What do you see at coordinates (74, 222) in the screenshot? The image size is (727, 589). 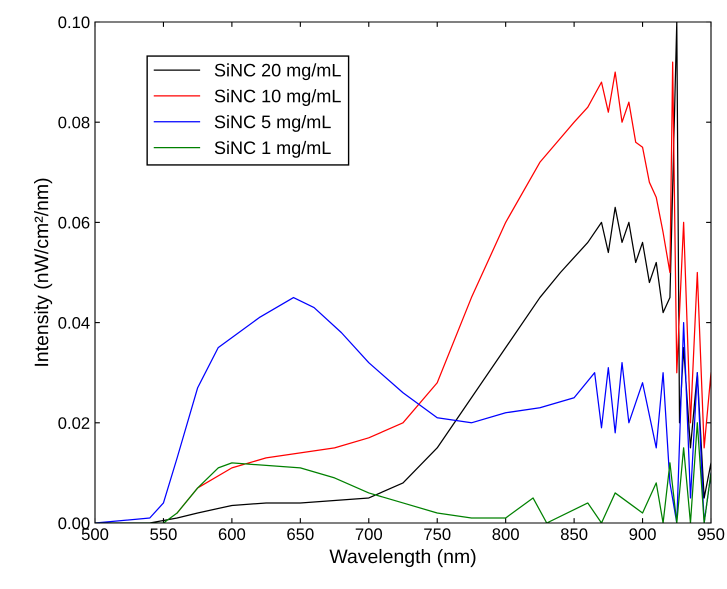 I see `y-tick-label: 0.06` at bounding box center [74, 222].